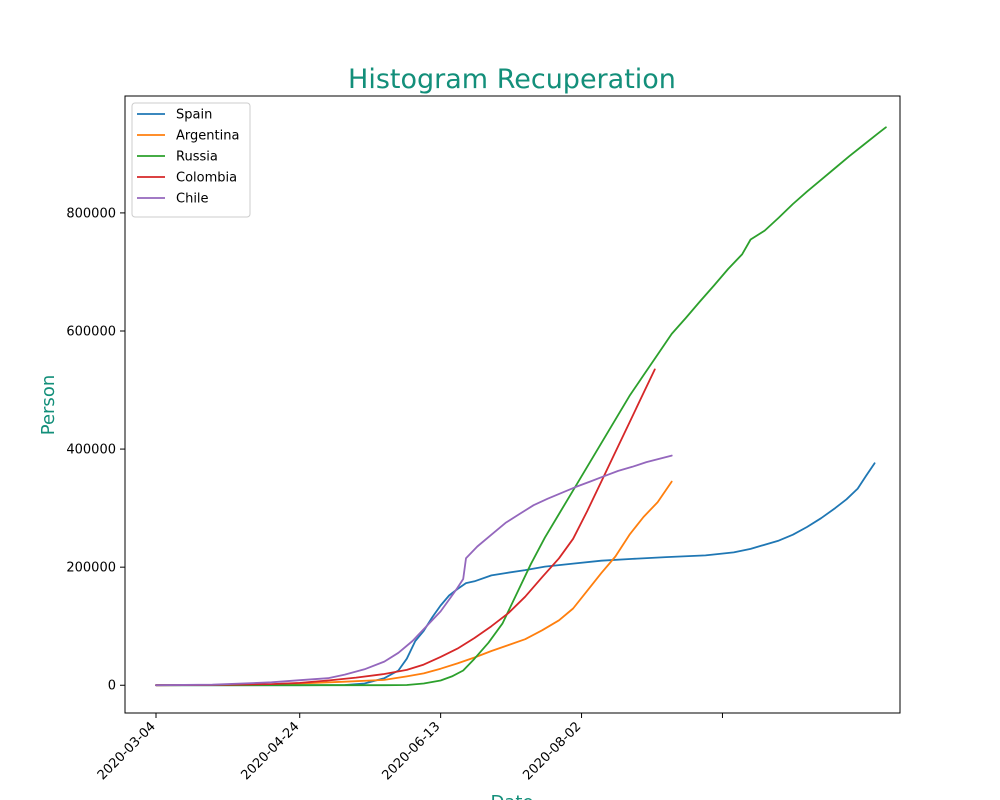 This screenshot has width=1000, height=800. I want to click on y-axis-label: Person, so click(48, 405).